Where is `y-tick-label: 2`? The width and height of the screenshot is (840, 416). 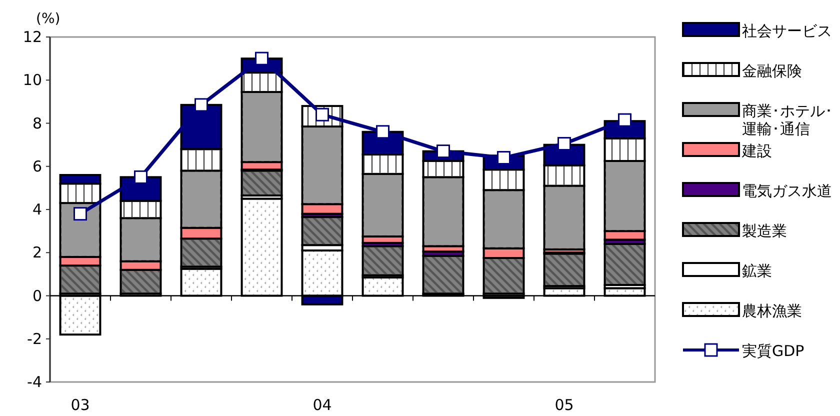 y-tick-label: 2 is located at coordinates (37, 253).